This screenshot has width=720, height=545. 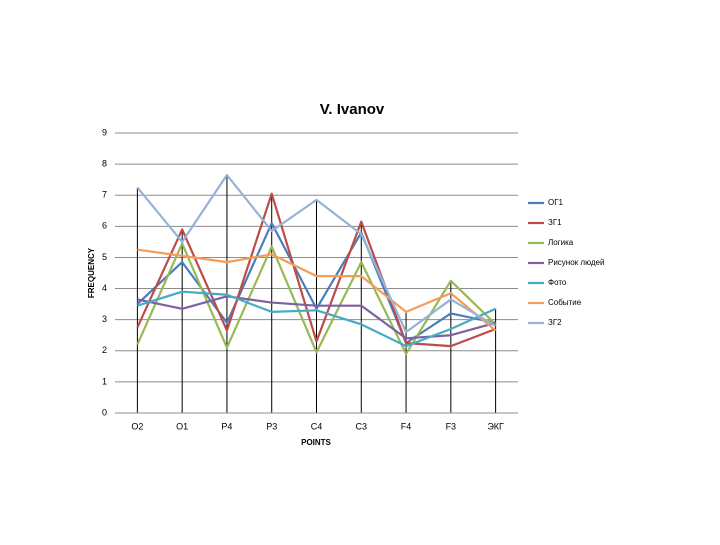 I want to click on y-tick-label: 7, so click(x=104, y=195).